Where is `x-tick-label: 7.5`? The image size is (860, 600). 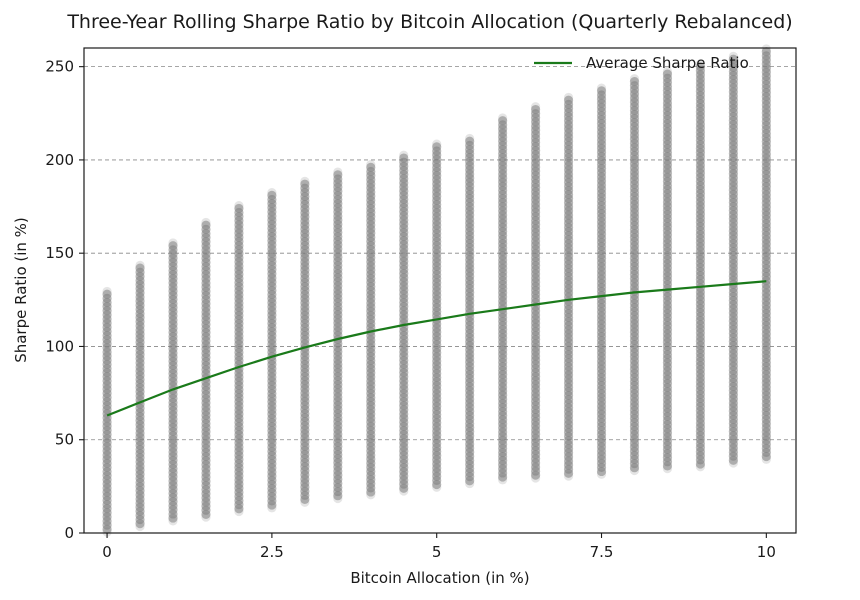
x-tick-label: 7.5 is located at coordinates (602, 552).